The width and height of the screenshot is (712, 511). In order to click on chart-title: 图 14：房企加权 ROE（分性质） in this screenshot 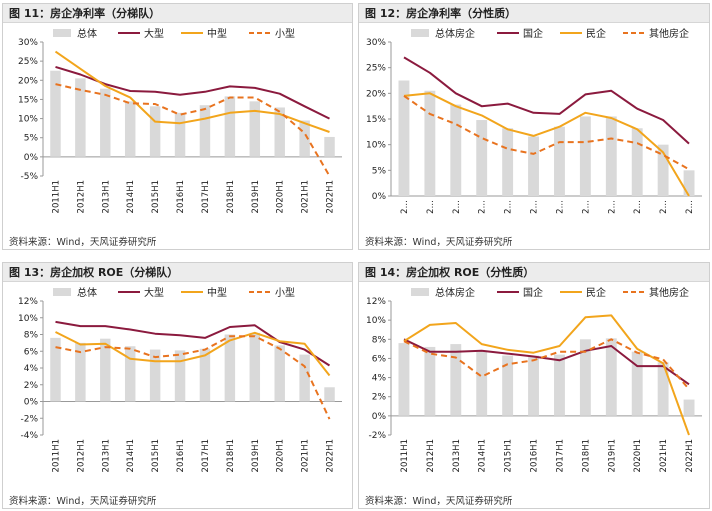, I will do `click(534, 272)`.